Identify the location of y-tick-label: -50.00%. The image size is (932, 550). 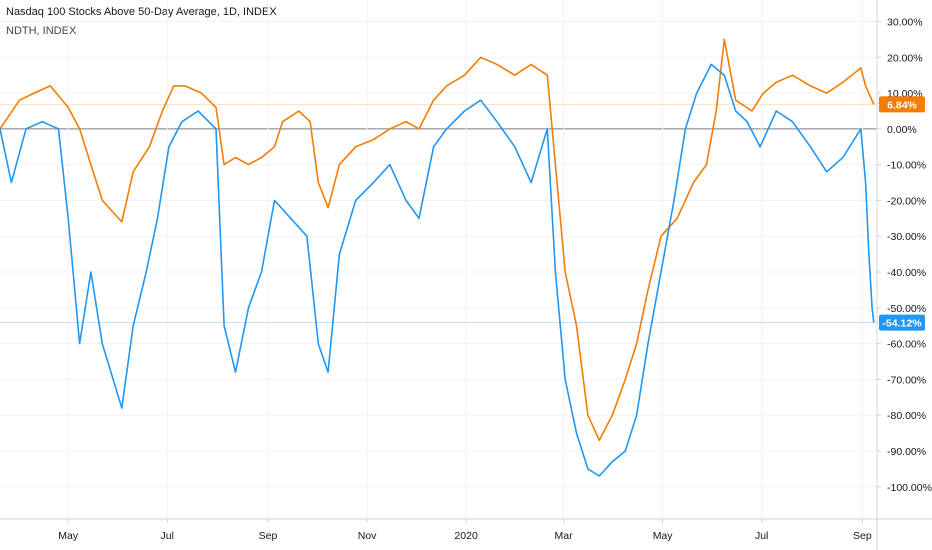
(906, 309).